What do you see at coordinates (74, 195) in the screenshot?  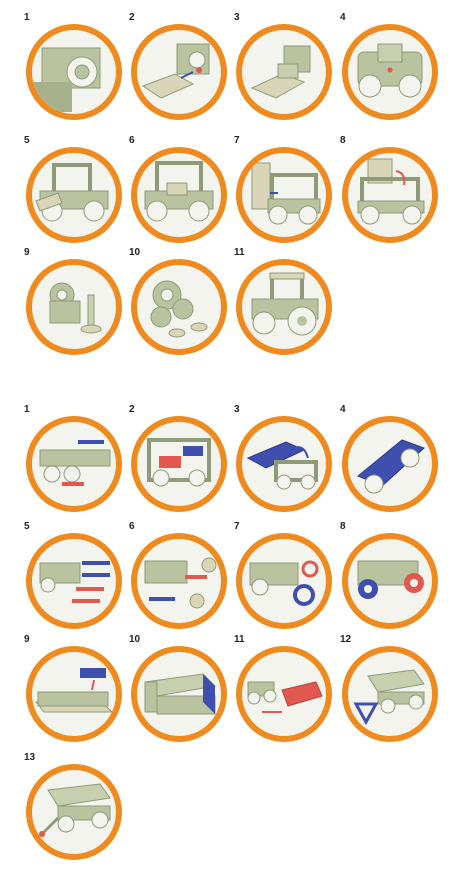 I see `tractor-step-5-cab-icon` at bounding box center [74, 195].